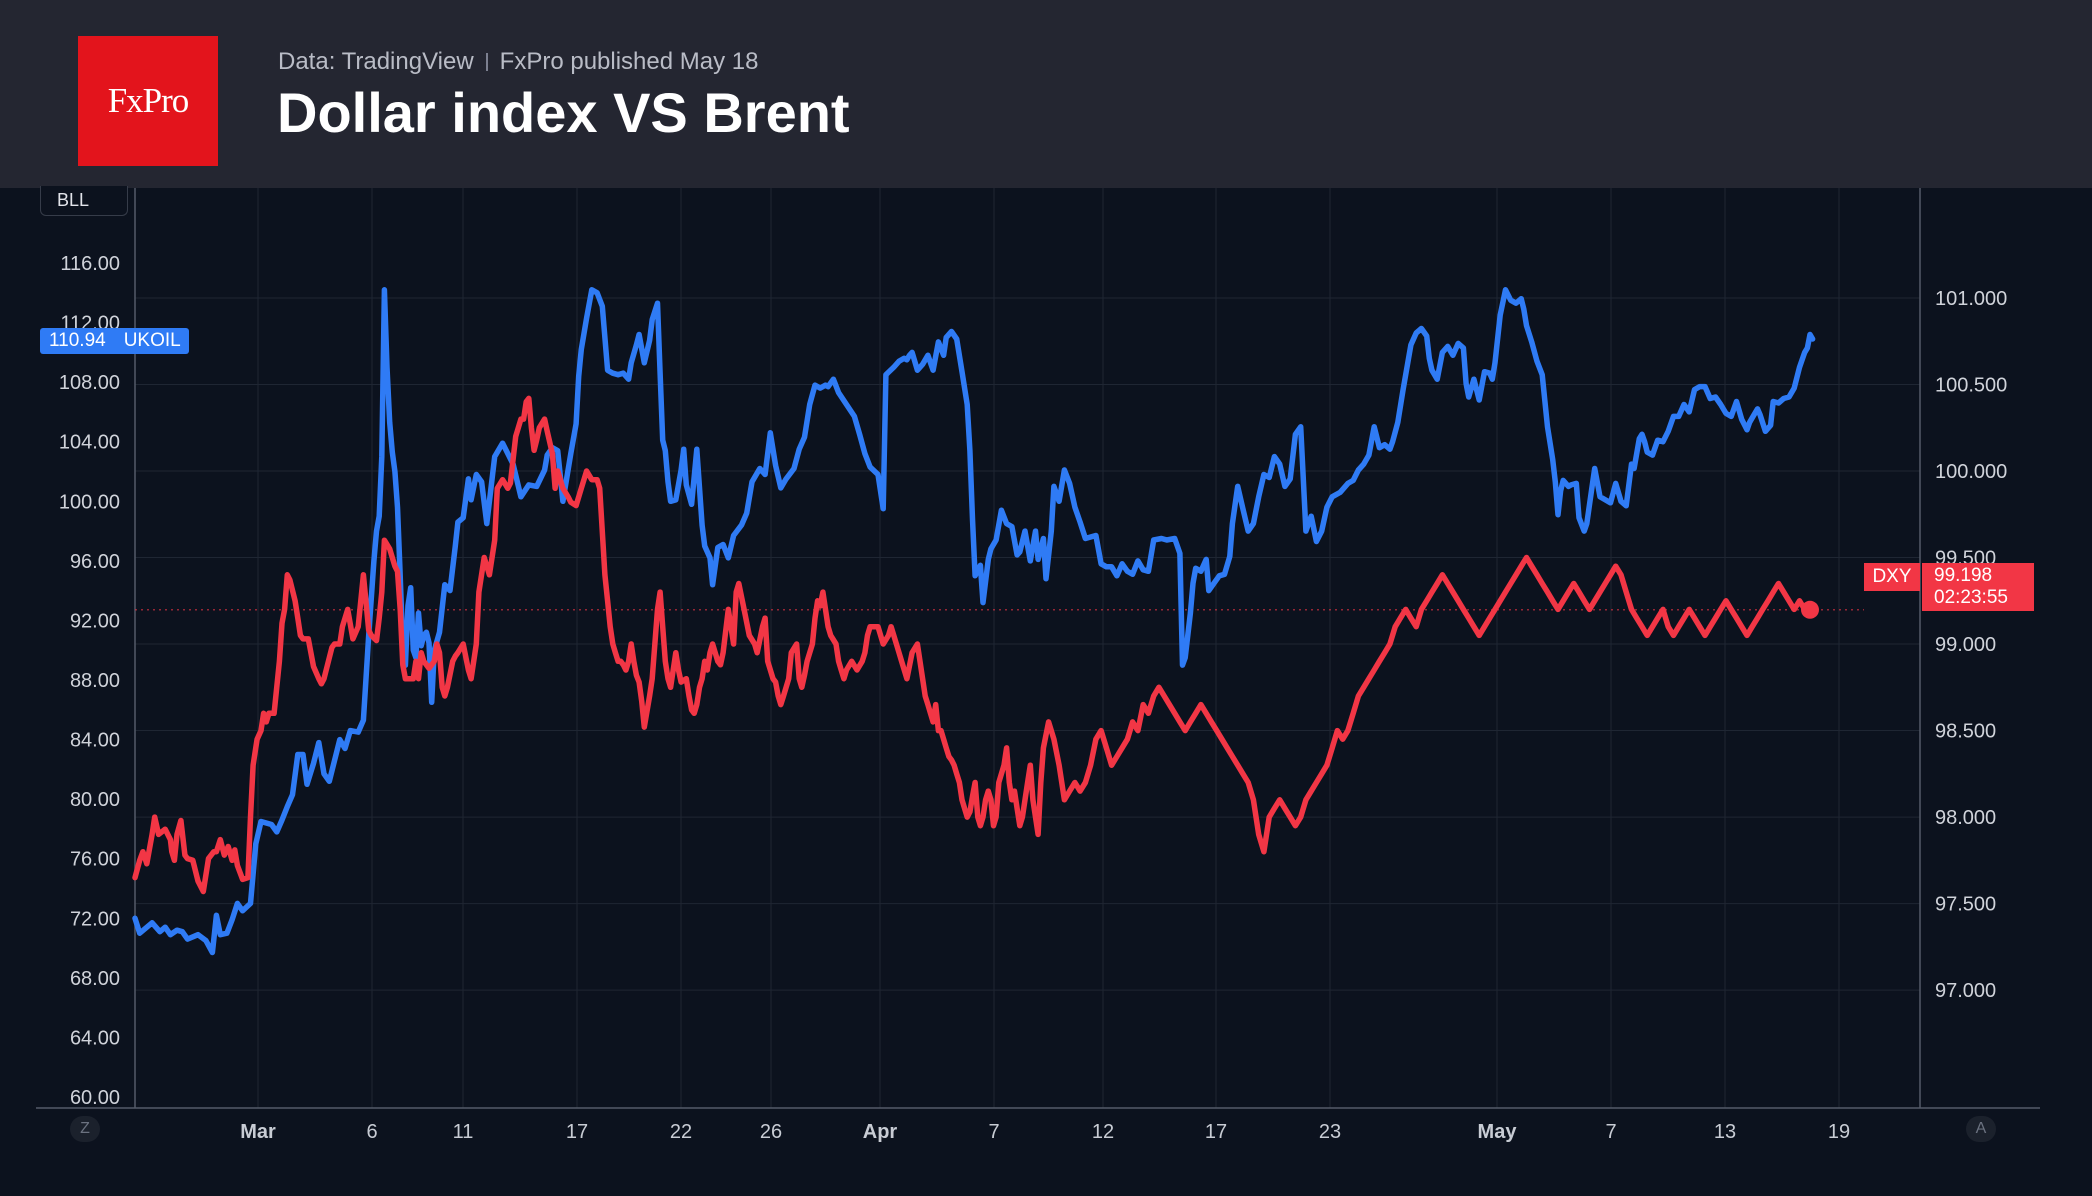 The width and height of the screenshot is (2092, 1196). What do you see at coordinates (629, 61) in the screenshot?
I see `published-date: FxPro published May 18` at bounding box center [629, 61].